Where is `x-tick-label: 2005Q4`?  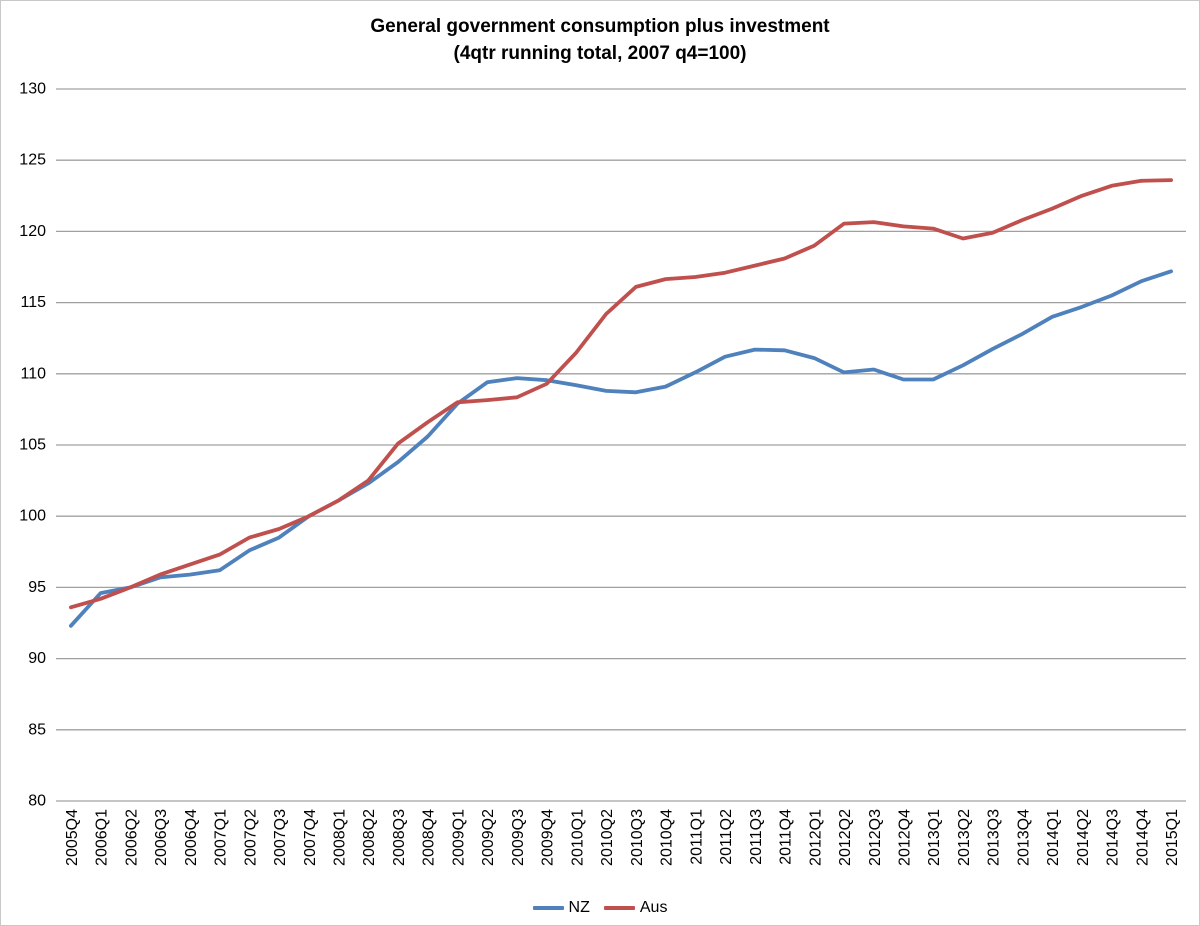 x-tick-label: 2005Q4 is located at coordinates (72, 837).